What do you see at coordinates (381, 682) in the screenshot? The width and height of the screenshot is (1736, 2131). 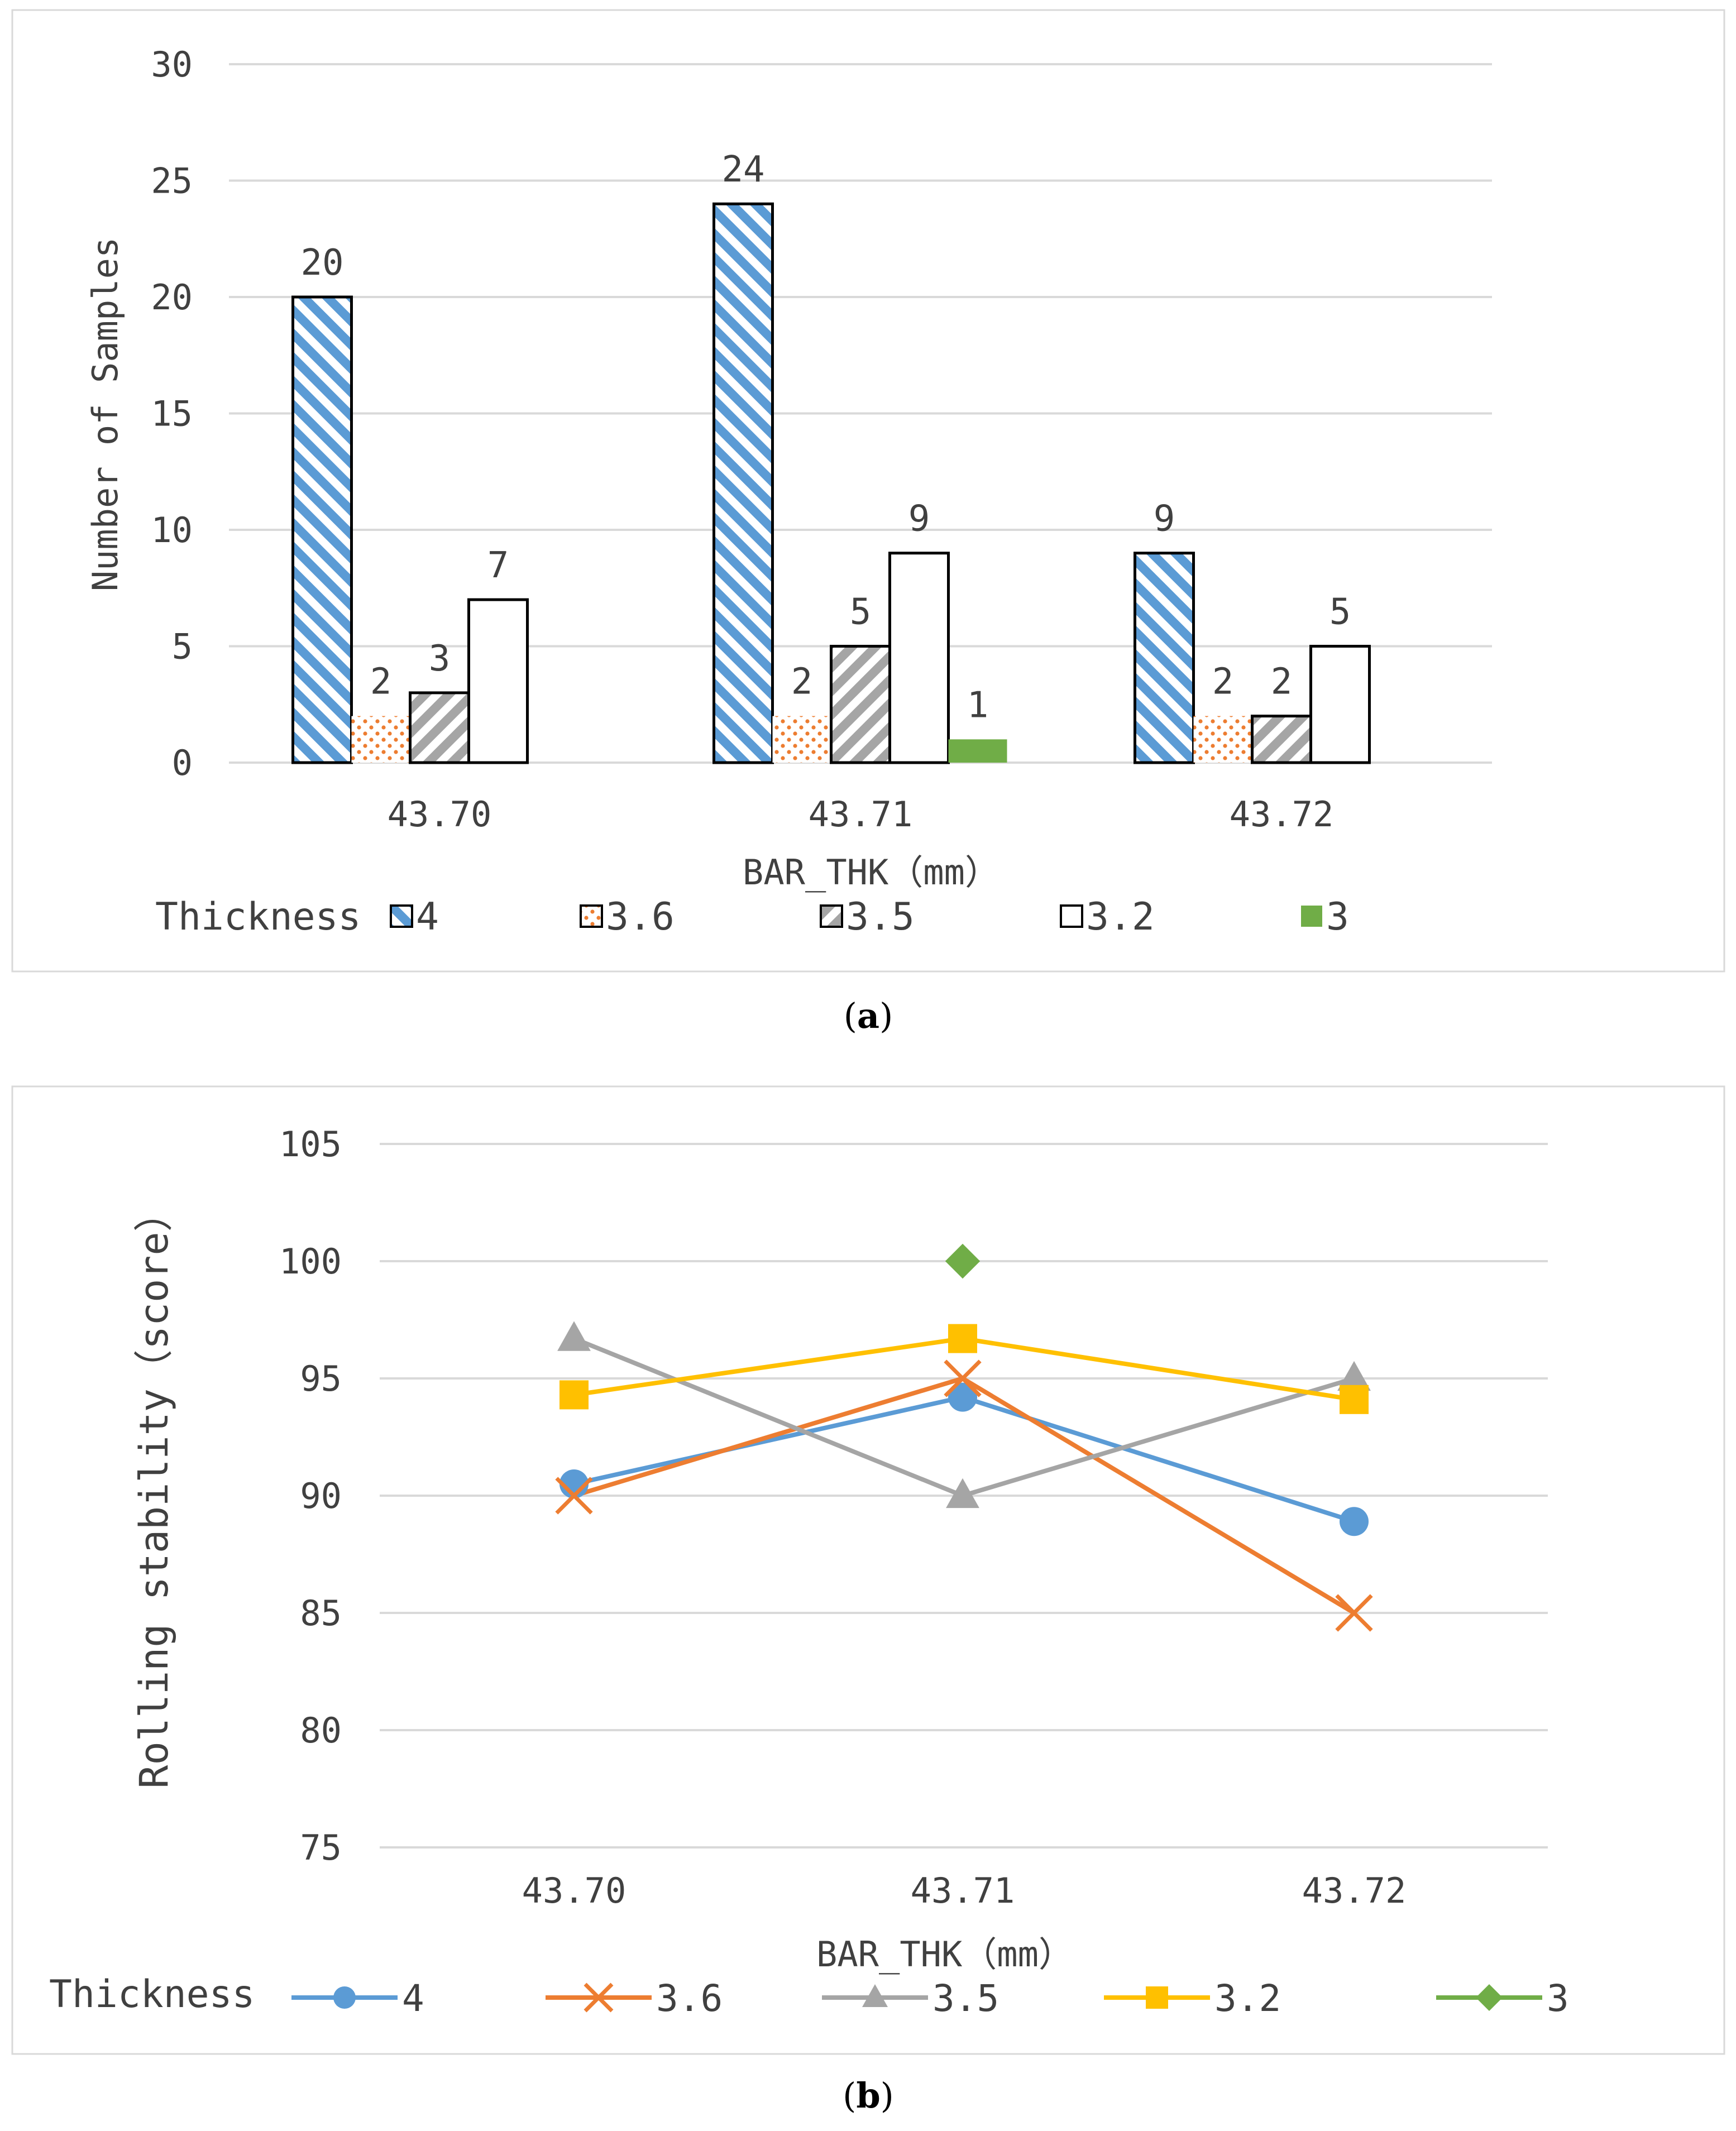 I see `chart-a-label-3-6-43-70: 2` at bounding box center [381, 682].